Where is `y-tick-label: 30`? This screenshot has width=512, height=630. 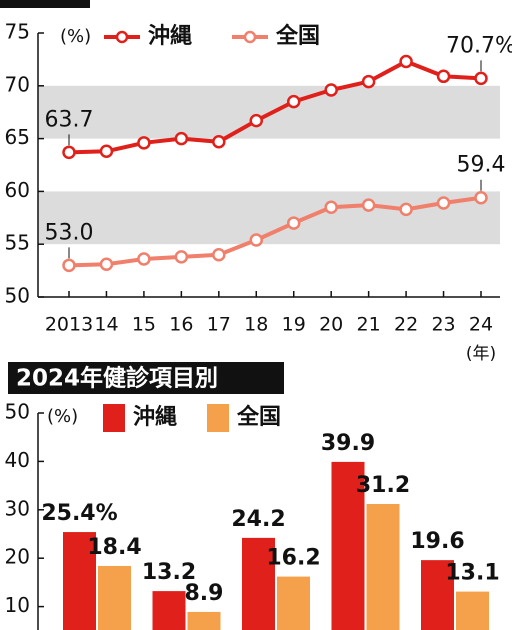 y-tick-label: 30 is located at coordinates (17, 508).